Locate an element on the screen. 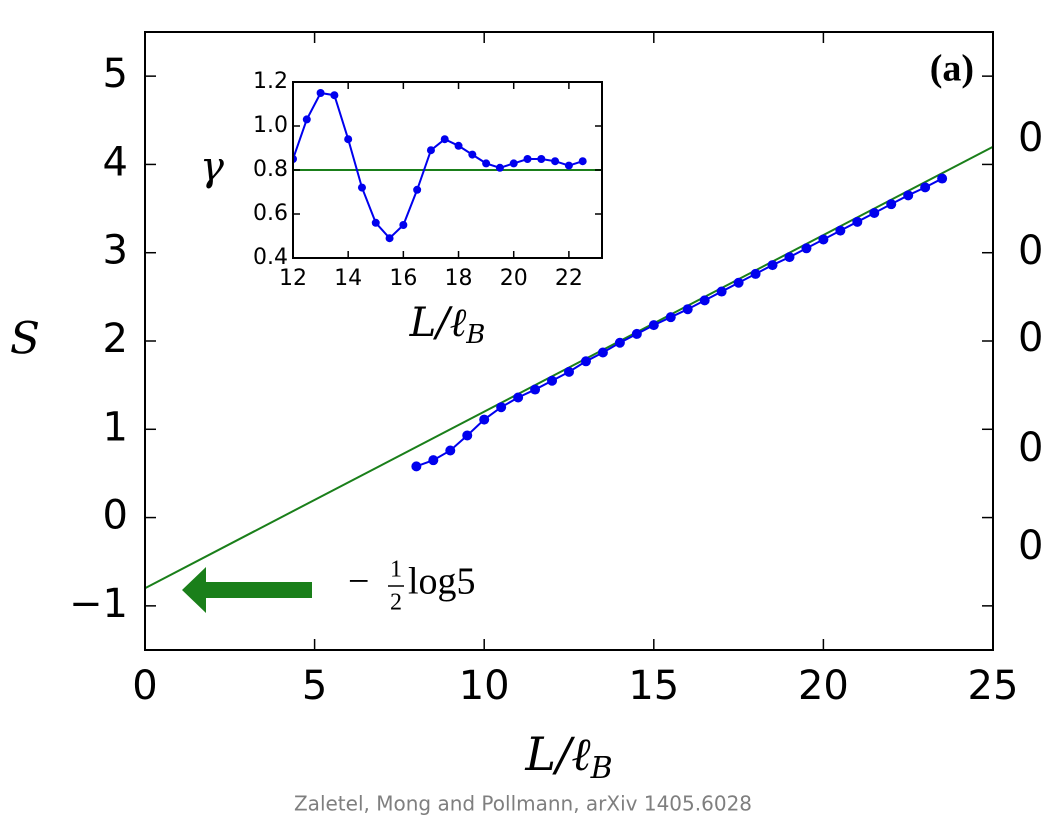  y-tick-label: 4 is located at coordinates (115, 162).